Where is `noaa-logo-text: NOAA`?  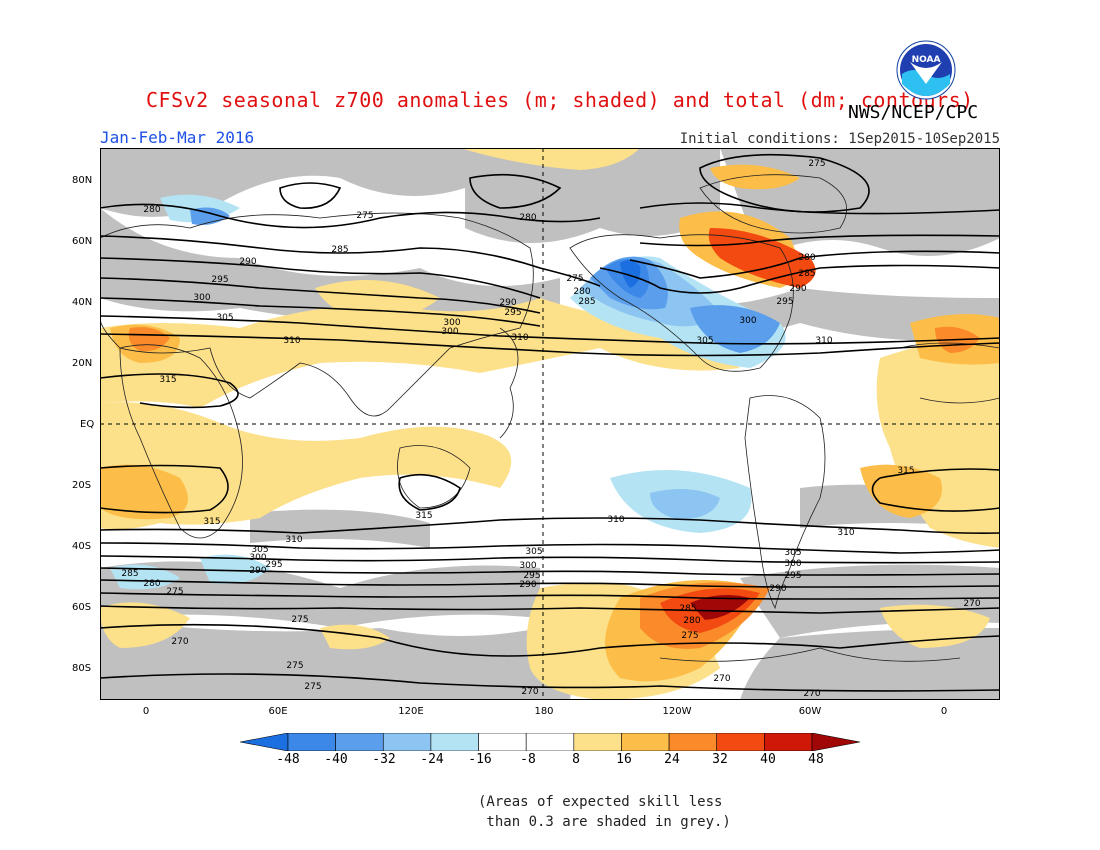
noaa-logo-text: NOAA is located at coordinates (926, 60).